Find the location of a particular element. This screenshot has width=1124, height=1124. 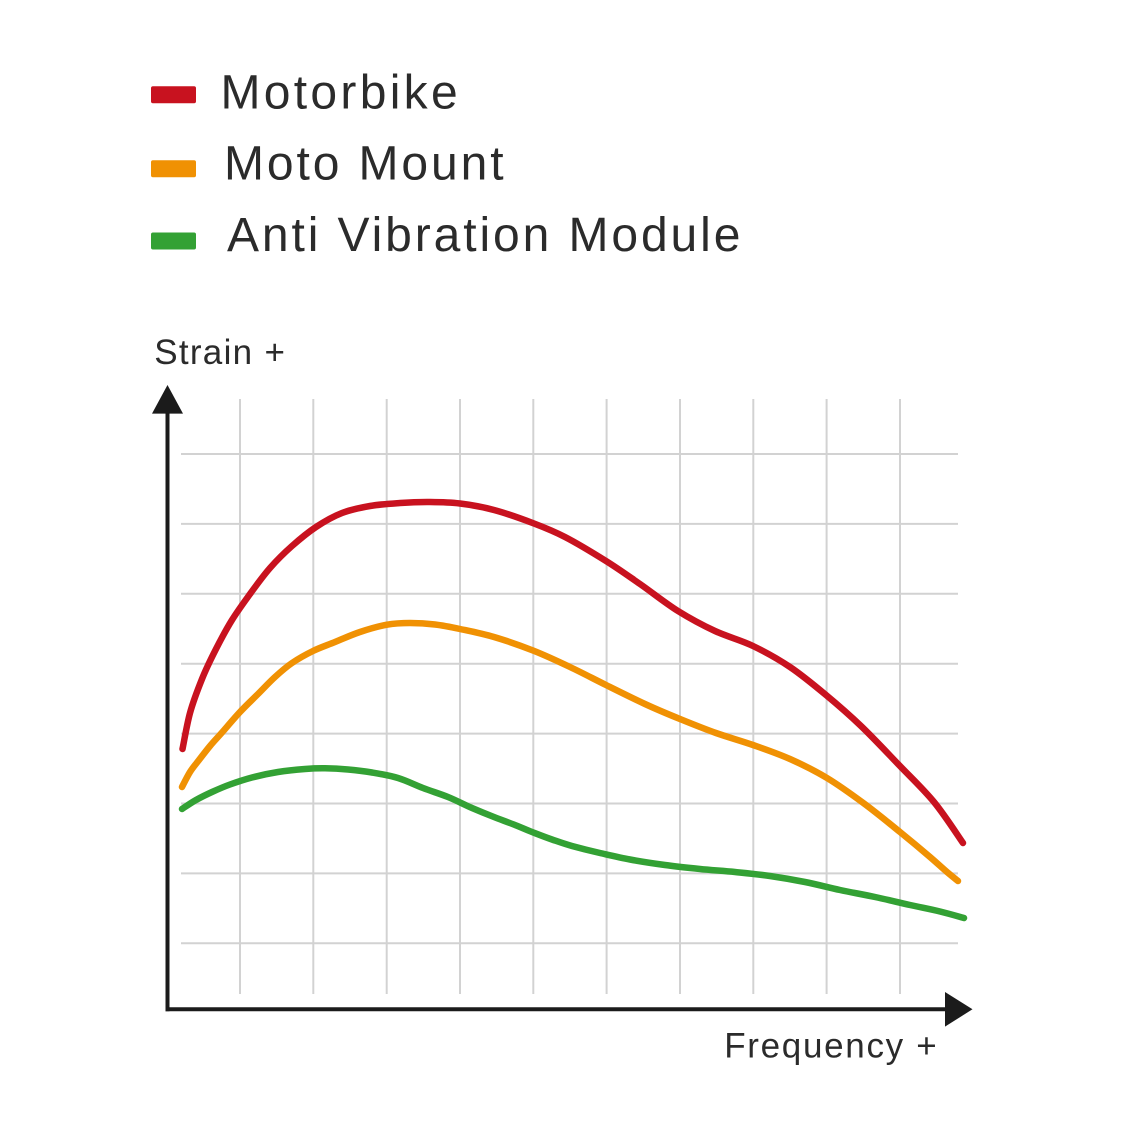

svg-text: Anti Vibration Module is located at coordinates (485, 235).